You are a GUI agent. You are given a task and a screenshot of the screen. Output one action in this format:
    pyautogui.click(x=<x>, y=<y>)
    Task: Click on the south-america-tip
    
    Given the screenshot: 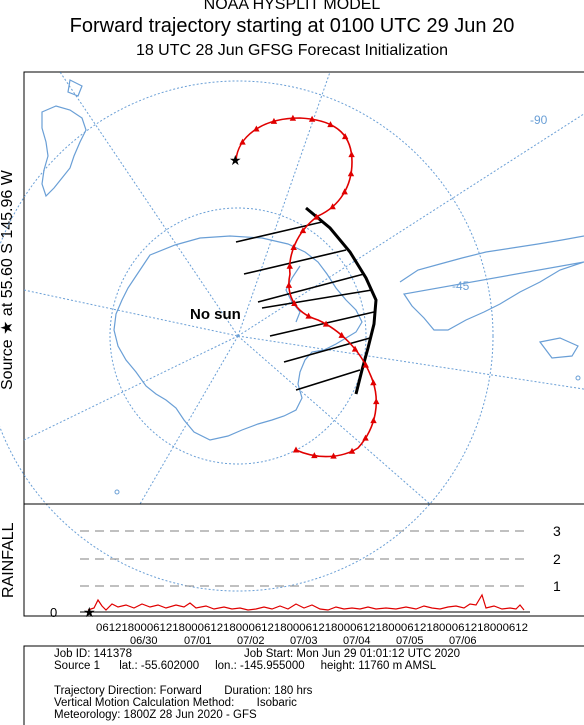 What is the action you would take?
    pyautogui.click(x=491, y=283)
    